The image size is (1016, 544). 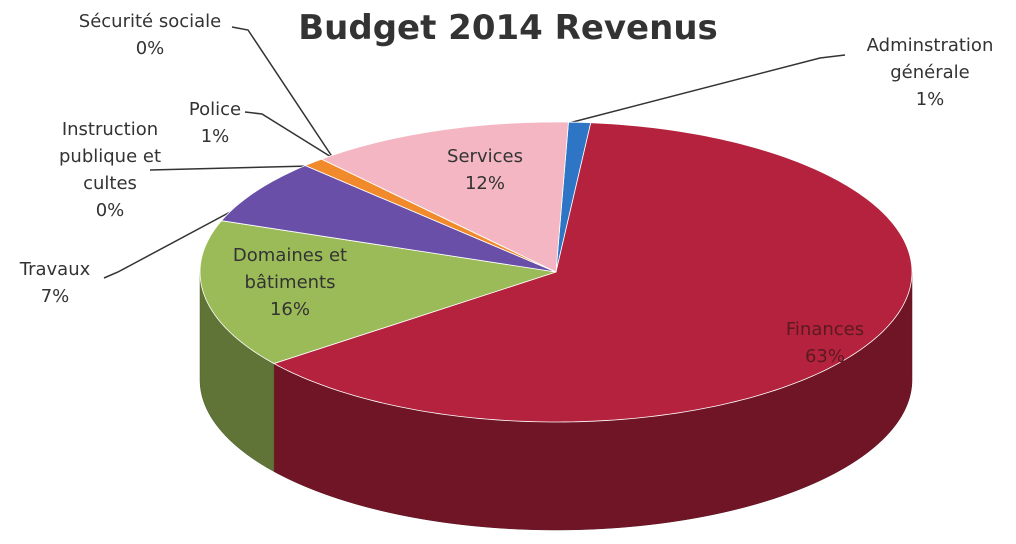 I want to click on slice-label: Adminstration générale, so click(x=930, y=59).